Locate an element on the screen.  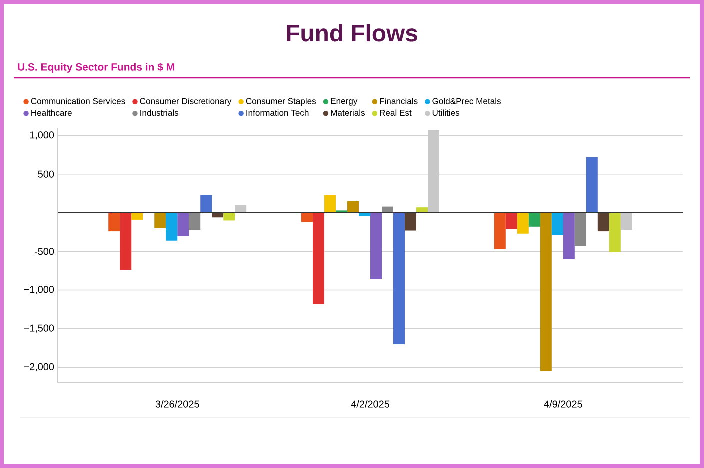
legend-label: Real Est is located at coordinates (396, 113).